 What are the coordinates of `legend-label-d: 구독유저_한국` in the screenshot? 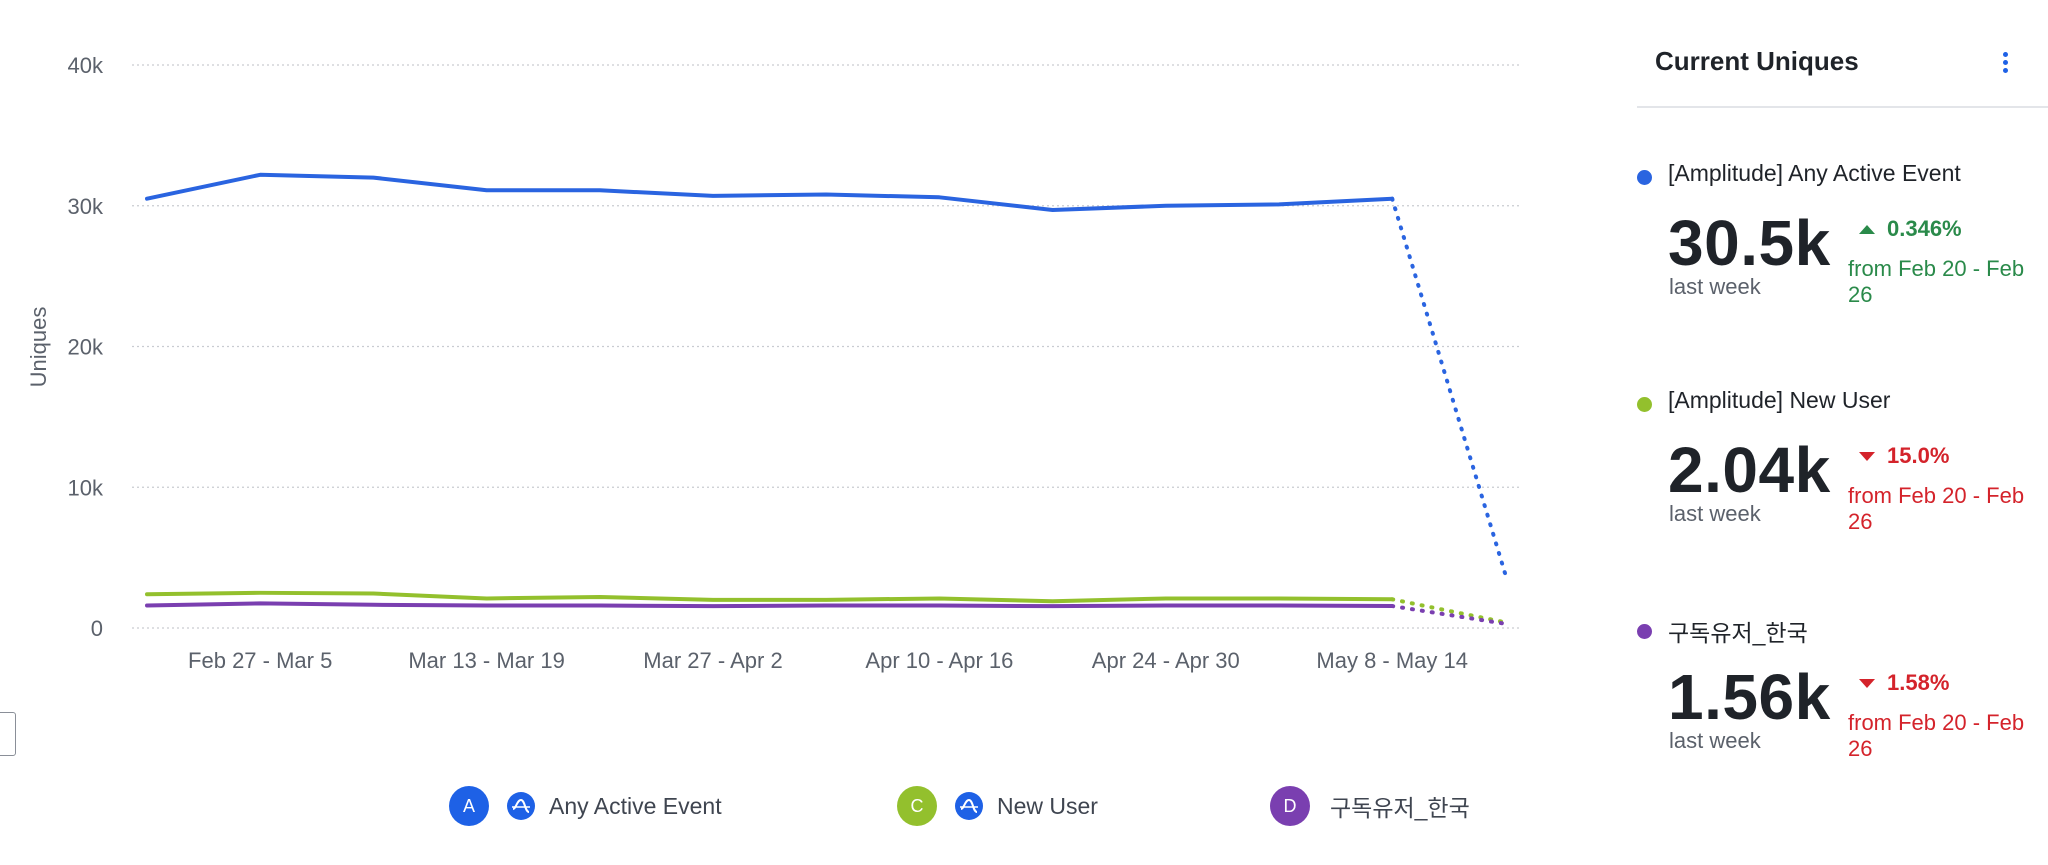 It's located at (1400, 808).